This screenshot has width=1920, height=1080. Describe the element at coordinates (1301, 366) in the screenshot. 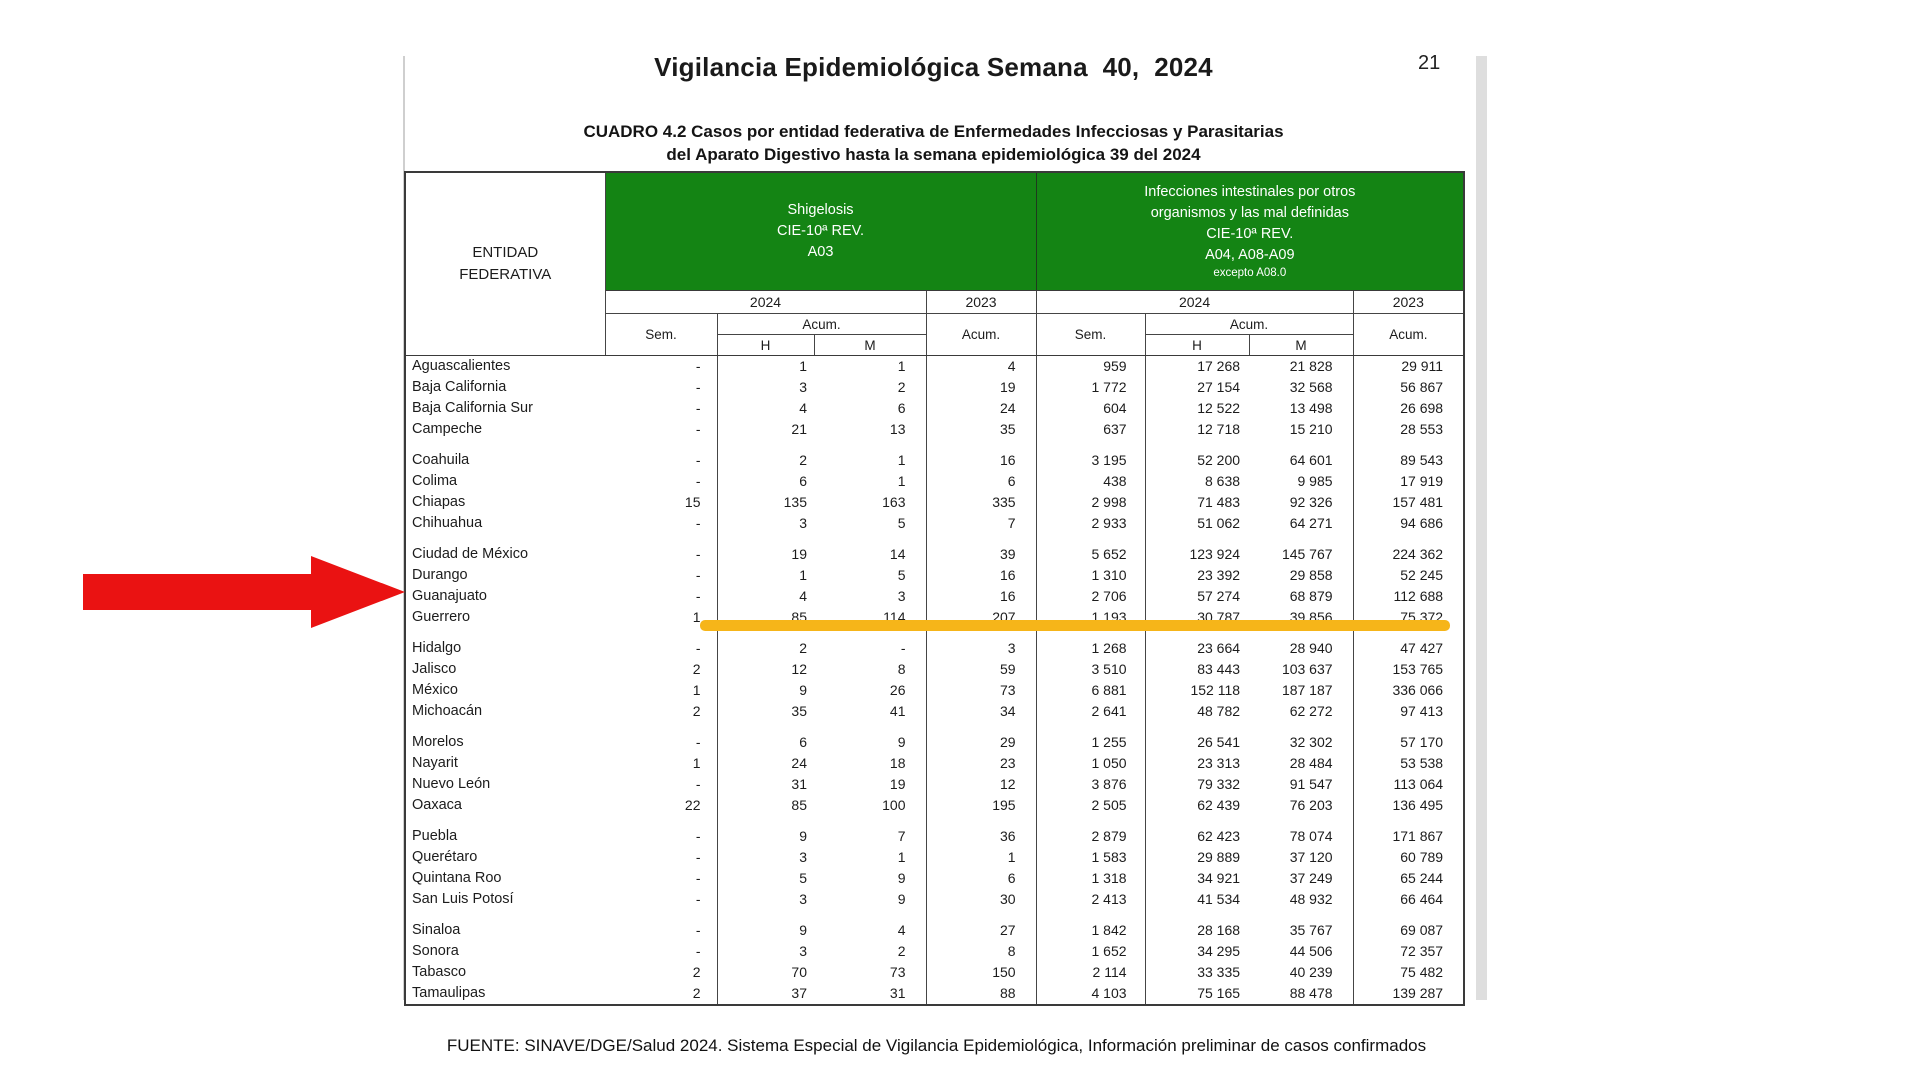

I see `value-cell: 21 828` at that location.